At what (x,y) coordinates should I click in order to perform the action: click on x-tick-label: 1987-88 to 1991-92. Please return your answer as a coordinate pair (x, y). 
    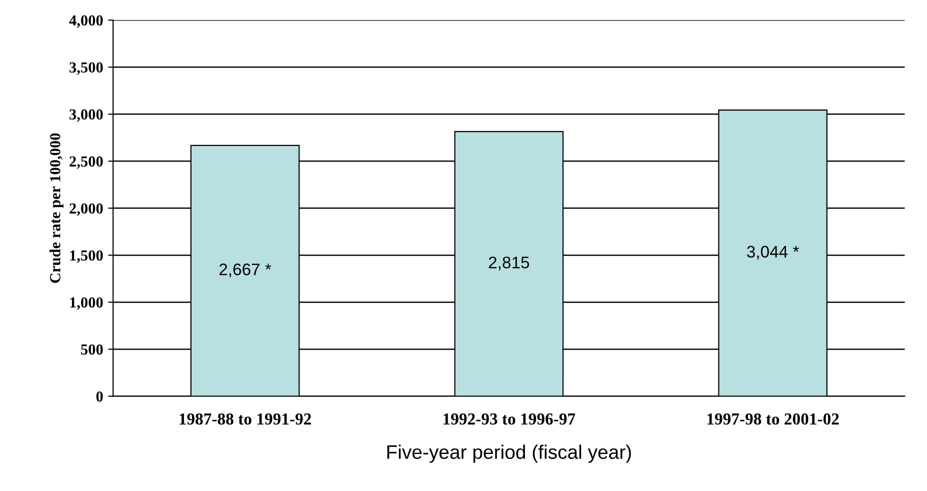
    Looking at the image, I should click on (245, 419).